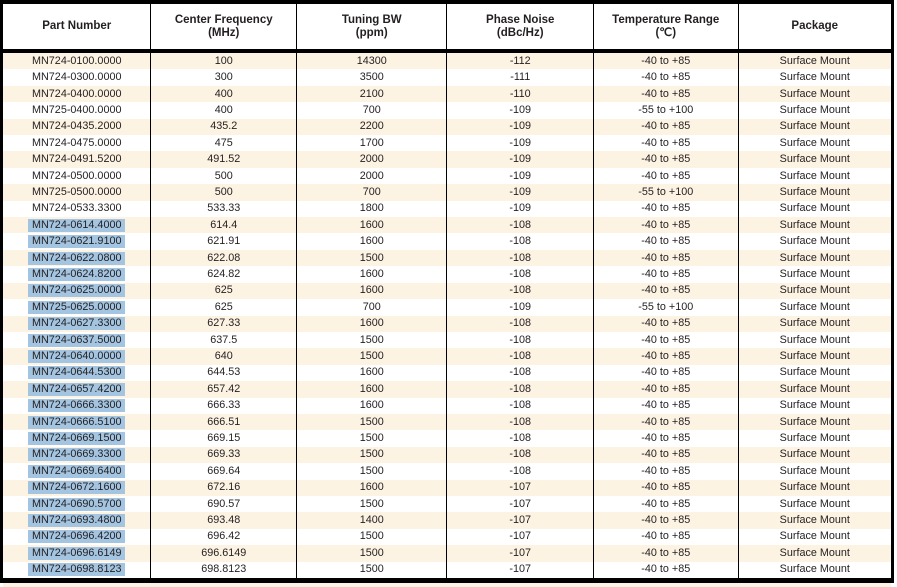 Image resolution: width=897 pixels, height=587 pixels. I want to click on table-cell-part-number: MN724-0669.6400, so click(77, 471).